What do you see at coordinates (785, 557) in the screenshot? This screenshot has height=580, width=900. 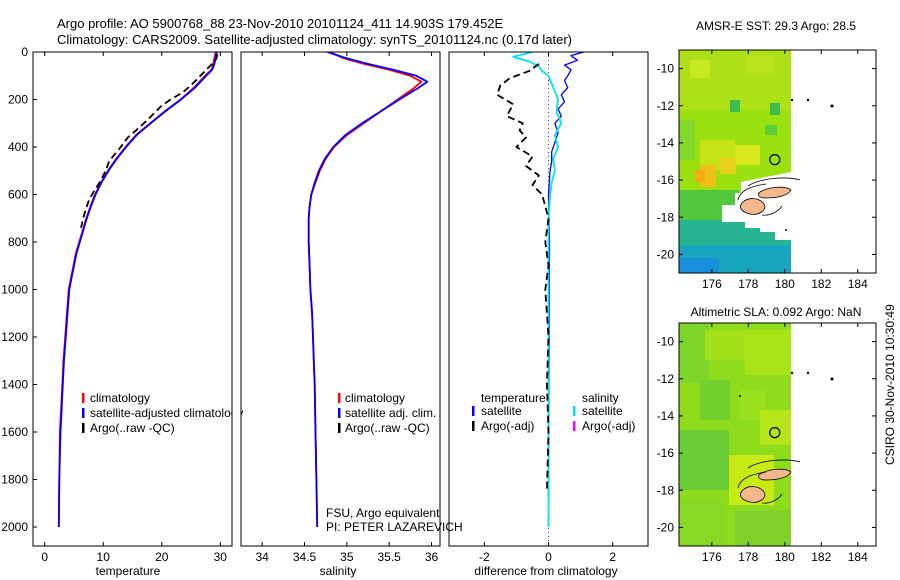 I see `lon-tick-label: 180` at bounding box center [785, 557].